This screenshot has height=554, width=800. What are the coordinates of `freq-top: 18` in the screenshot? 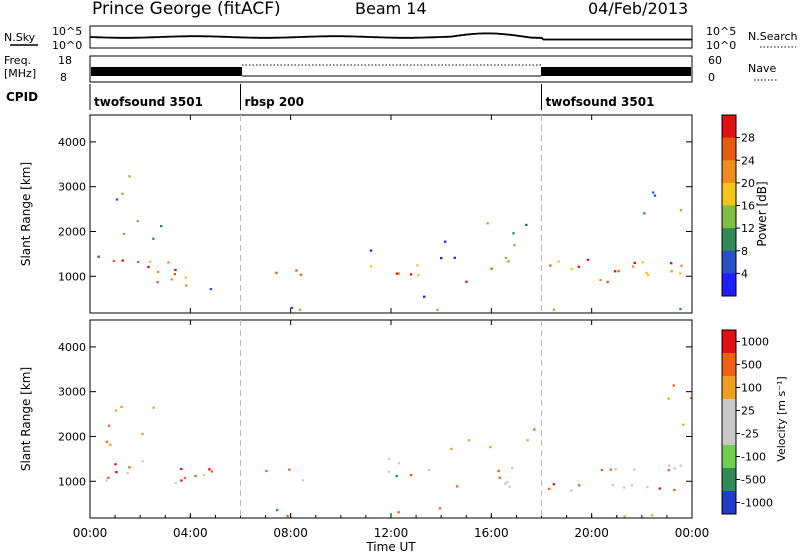 It's located at (65, 60).